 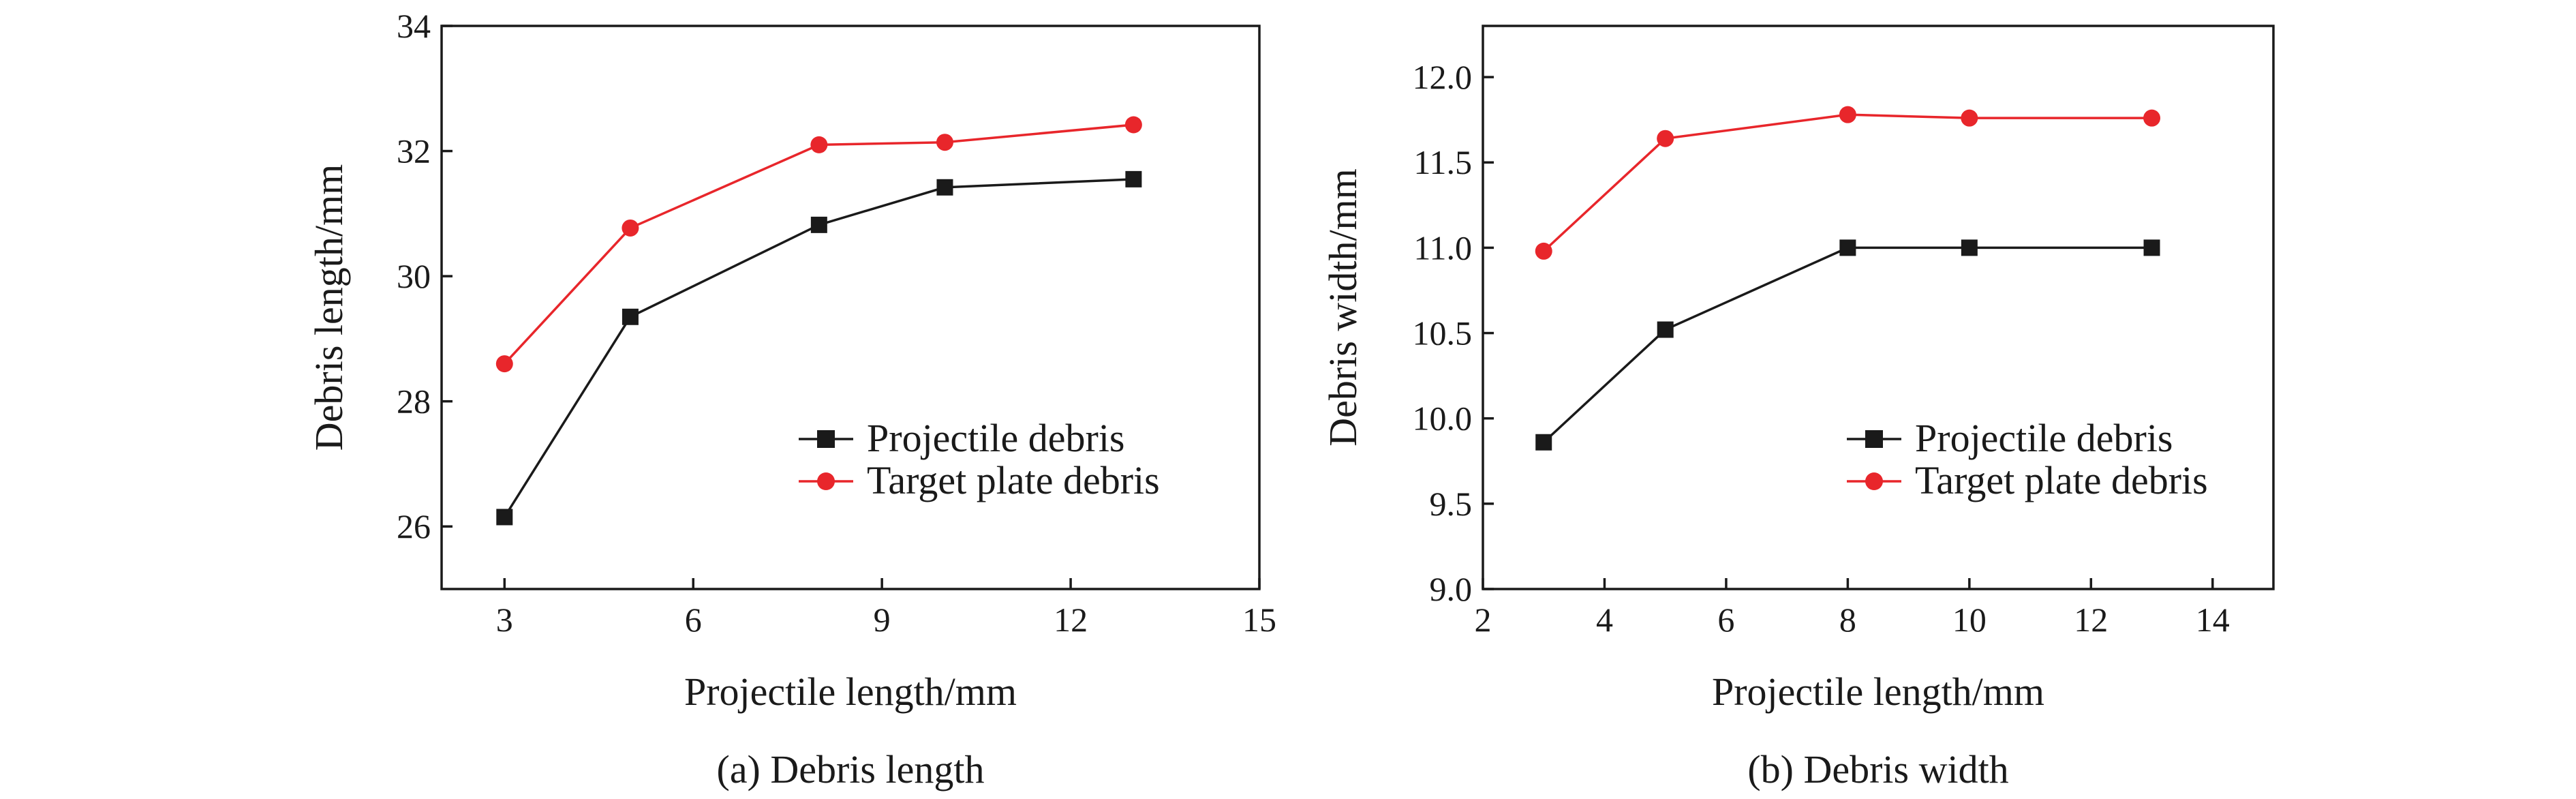 What do you see at coordinates (1443, 419) in the screenshot?
I see `y-tick-label-b: 10.0` at bounding box center [1443, 419].